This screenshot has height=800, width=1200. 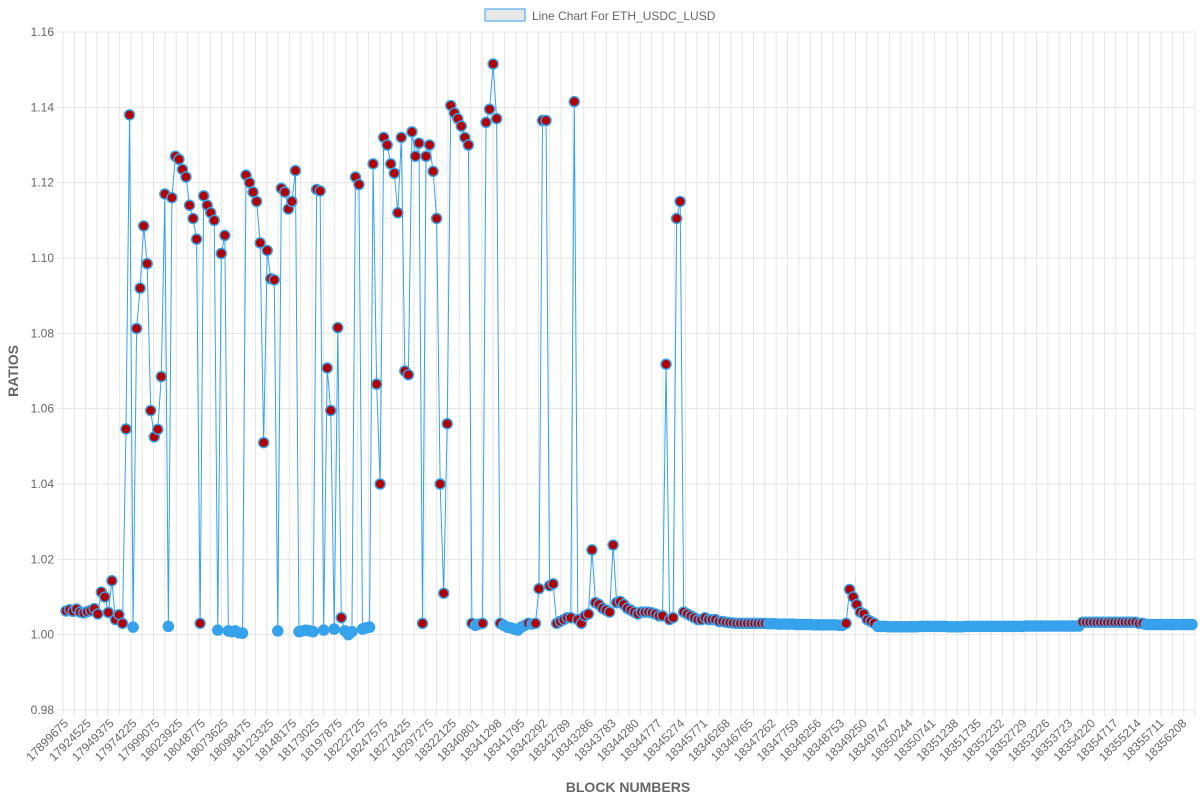 I want to click on legend-label: Line Chart For ETH_USDC_LUSD, so click(x=624, y=16).